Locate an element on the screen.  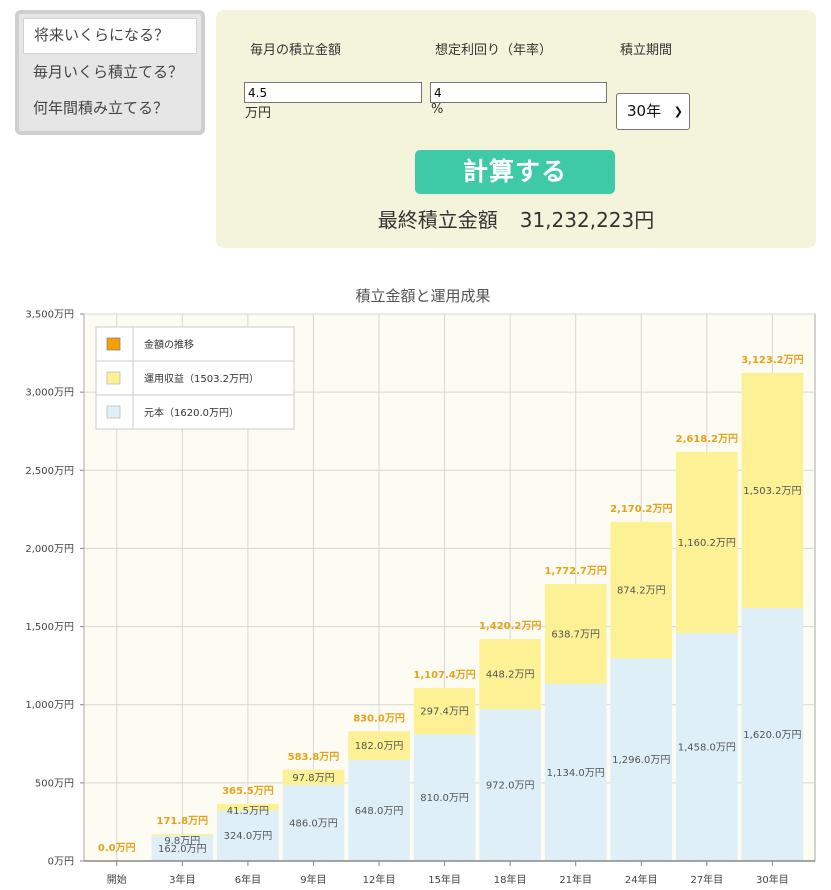
gain-label-3: 97.8万円 is located at coordinates (313, 778).